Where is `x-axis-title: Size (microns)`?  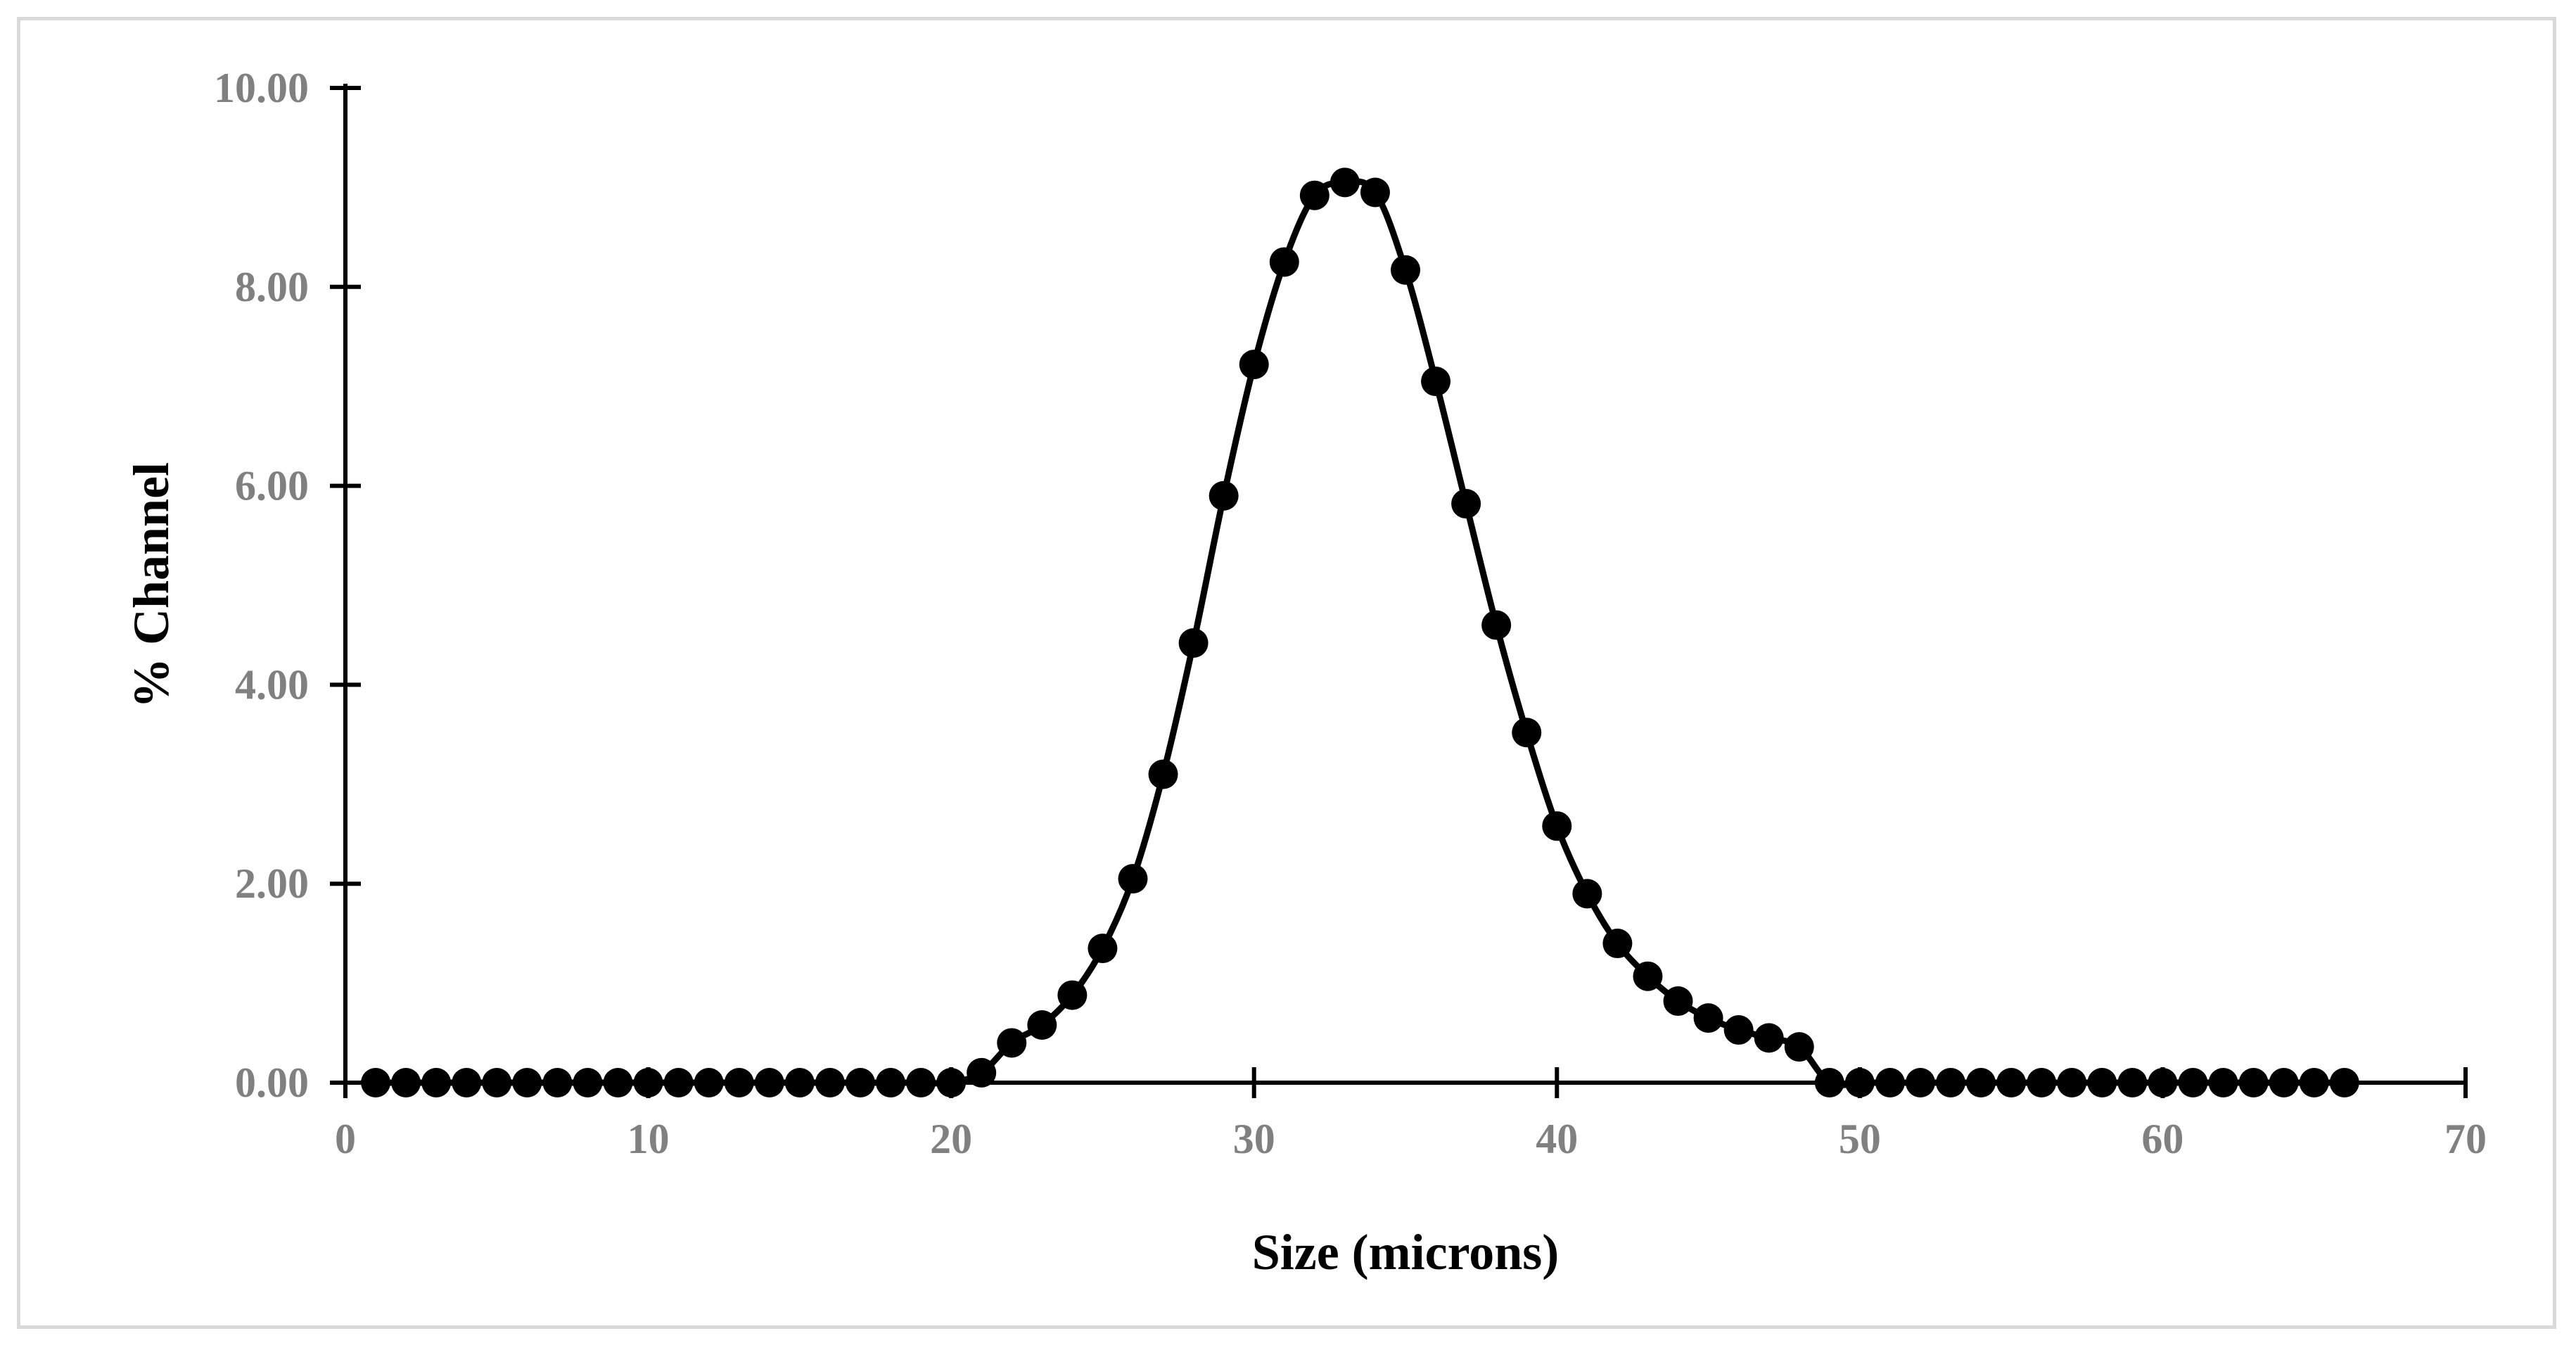 x-axis-title: Size (microns) is located at coordinates (1406, 1252).